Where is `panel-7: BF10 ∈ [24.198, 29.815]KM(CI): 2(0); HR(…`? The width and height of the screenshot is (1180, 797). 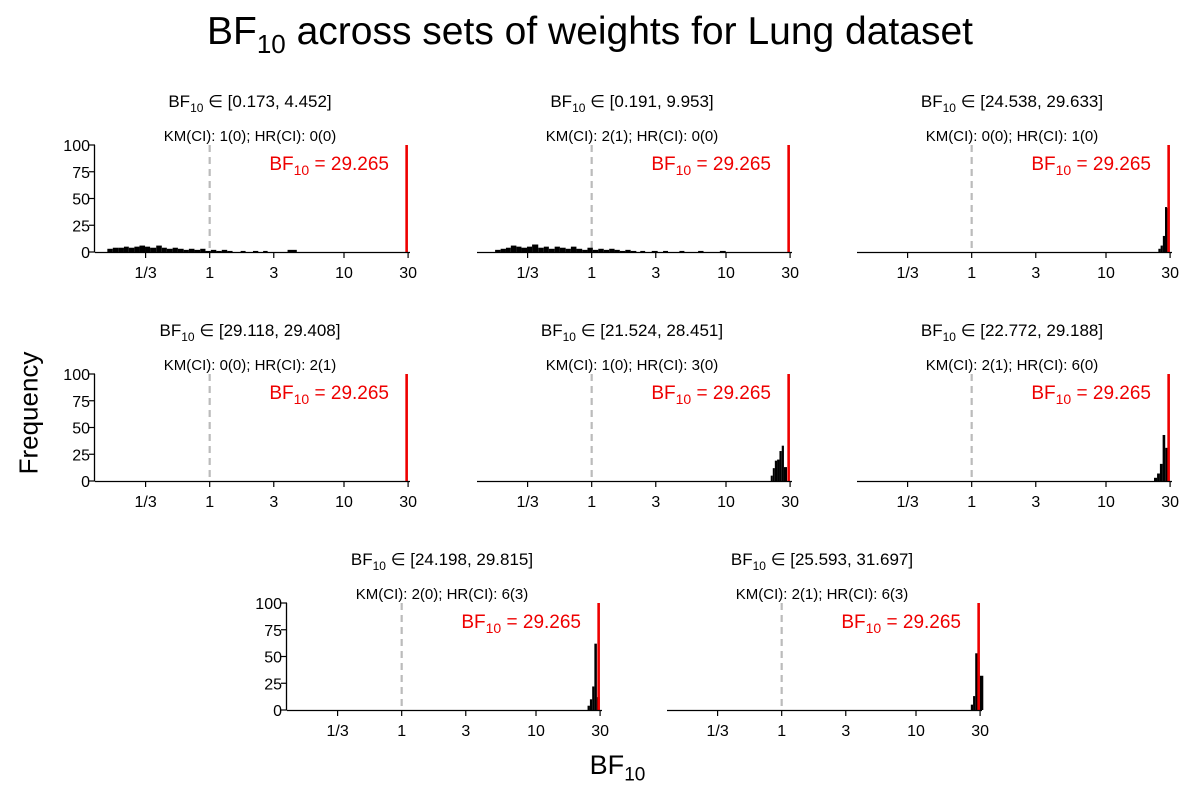
panel-7: BF10 ∈ [24.198, 29.815]KM(CI): 2(0); HR(… is located at coordinates (432, 645).